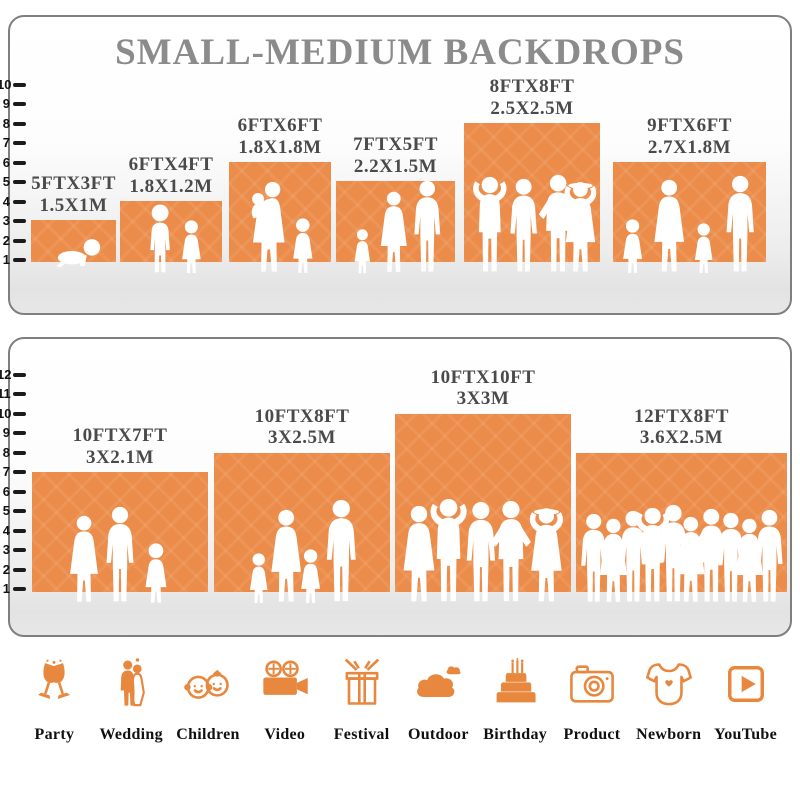  What do you see at coordinates (681, 416) in the screenshot?
I see `size-ft-text: 12FTX8FT` at bounding box center [681, 416].